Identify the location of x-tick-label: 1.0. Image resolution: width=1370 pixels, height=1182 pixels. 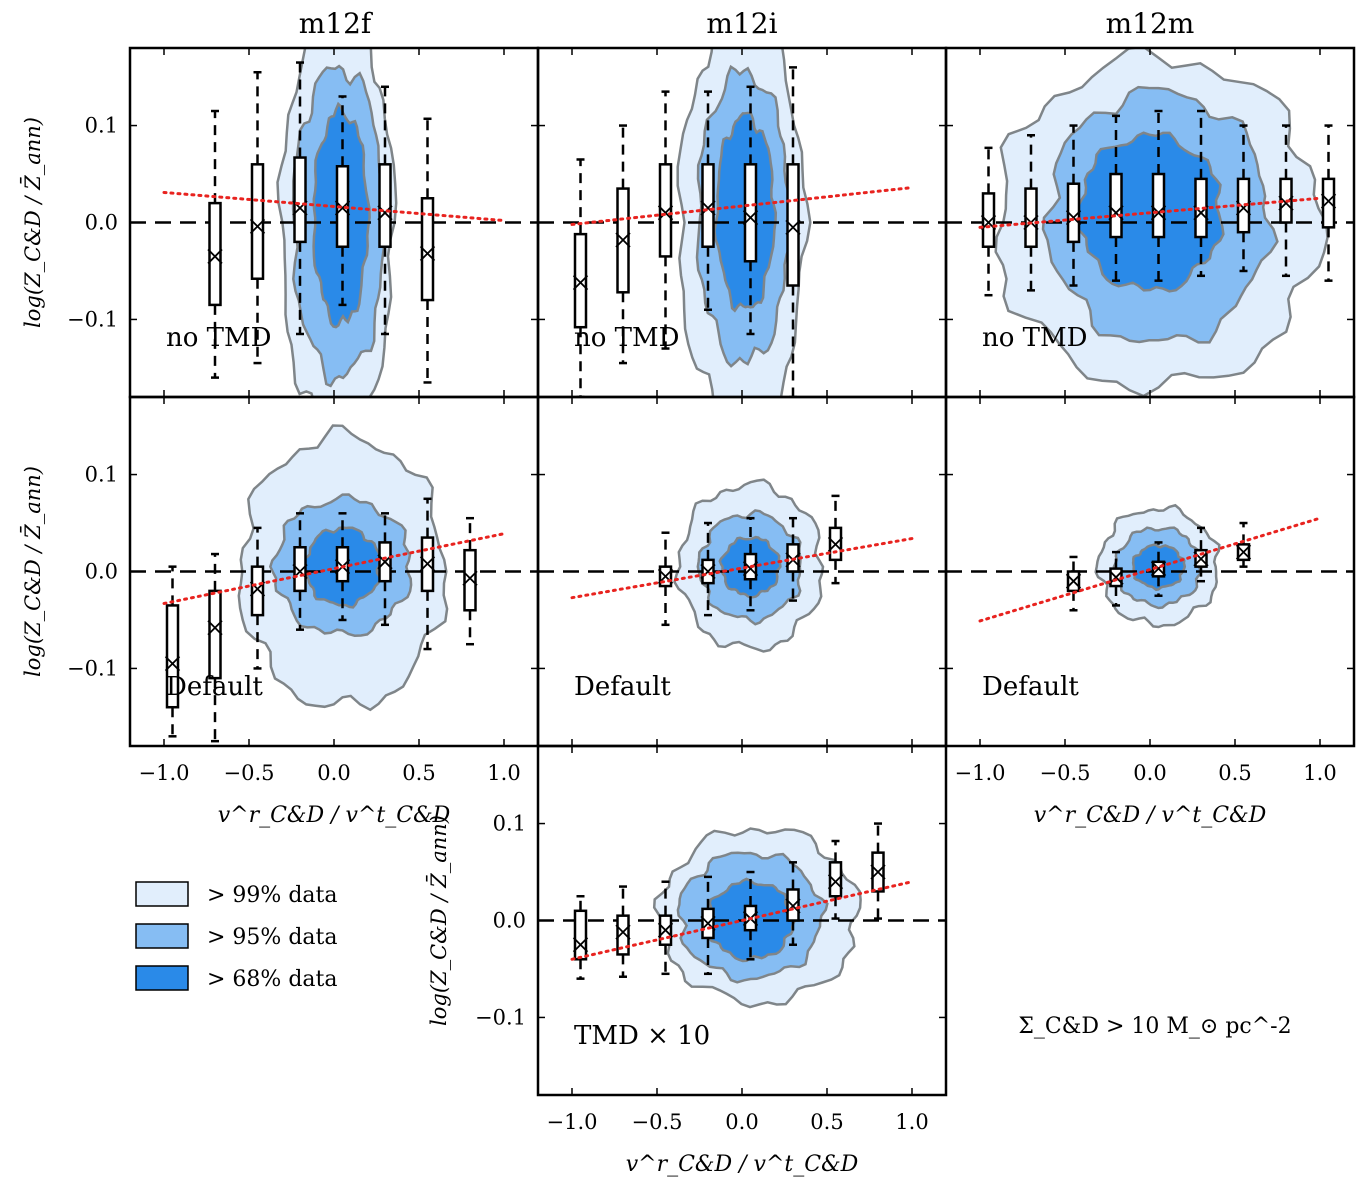
(503, 773).